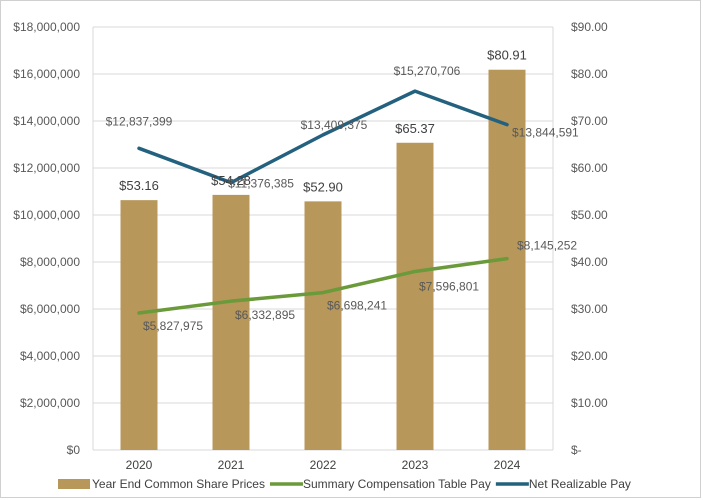 Image resolution: width=703 pixels, height=500 pixels. I want to click on point-label-2023: $7,596,801, so click(449, 286).